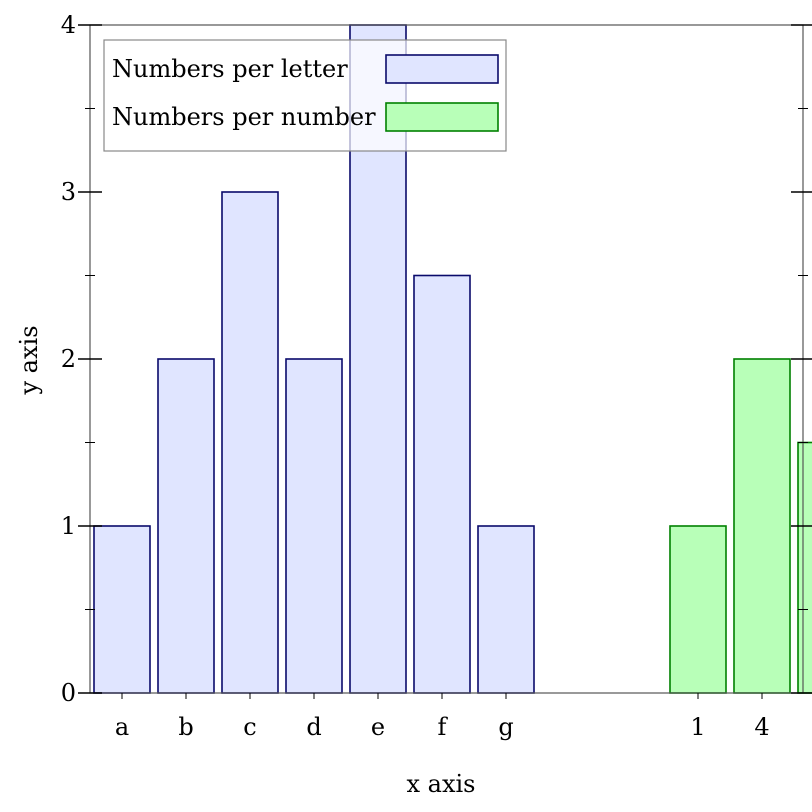 The width and height of the screenshot is (812, 812). Describe the element at coordinates (442, 484) in the screenshot. I see `bar-f` at that location.